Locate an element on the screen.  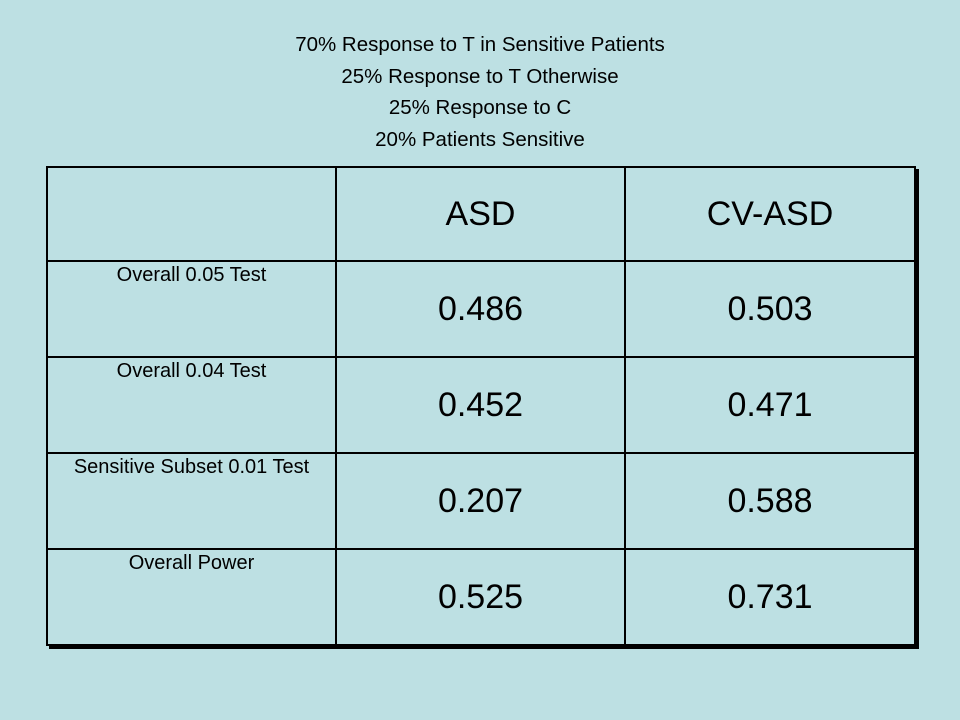
table-row: Overall Power 0.525 0.731 is located at coordinates (481, 597).